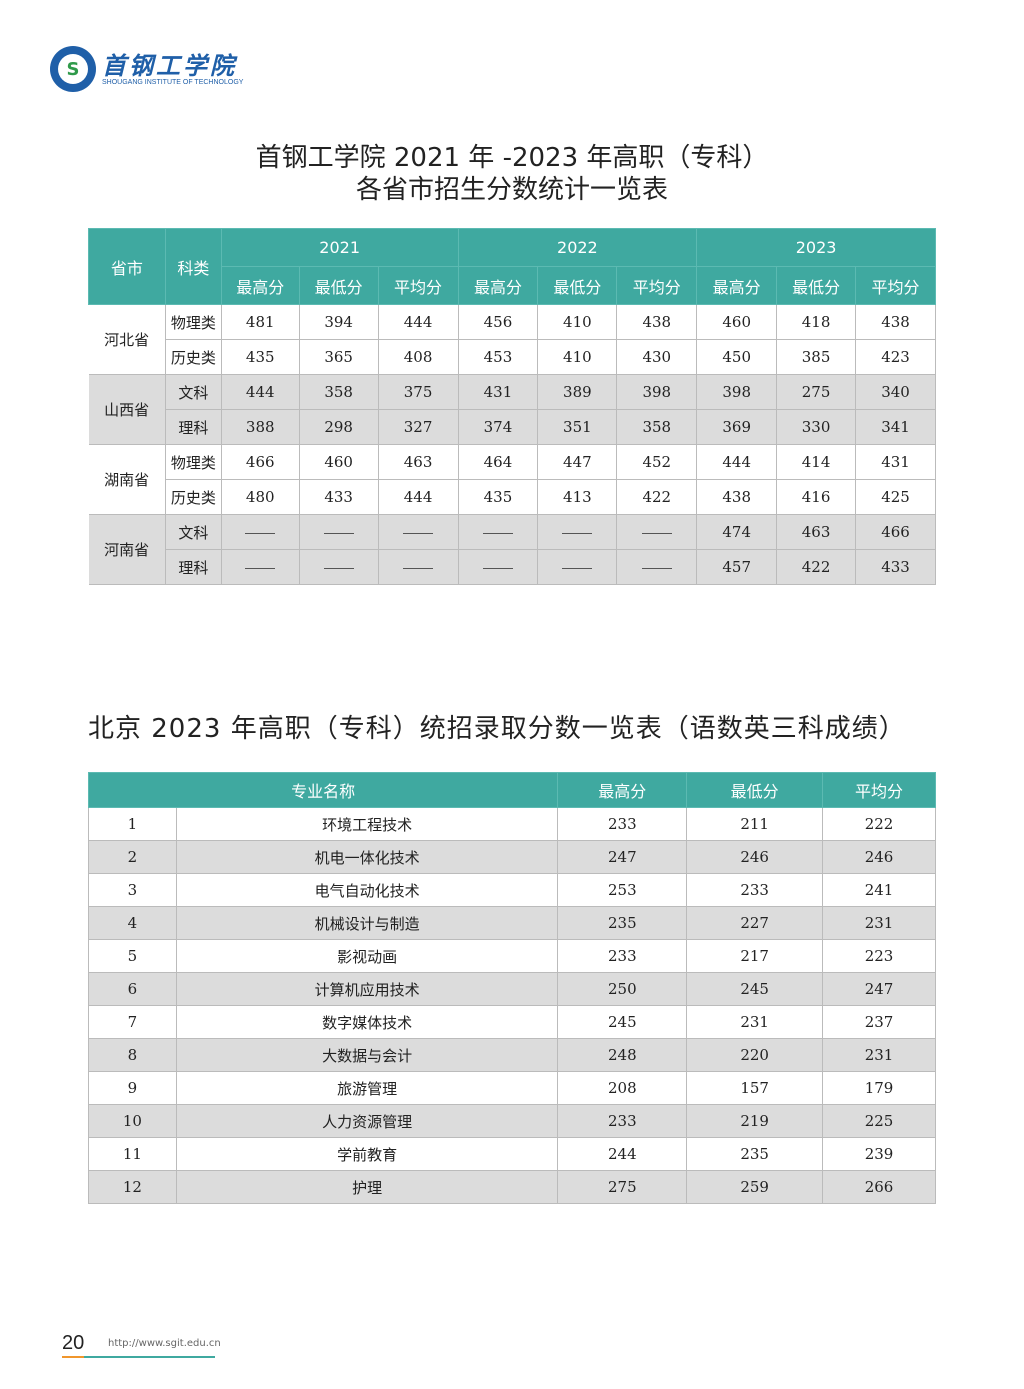  What do you see at coordinates (338, 357) in the screenshot?
I see `score-cell: 365` at bounding box center [338, 357].